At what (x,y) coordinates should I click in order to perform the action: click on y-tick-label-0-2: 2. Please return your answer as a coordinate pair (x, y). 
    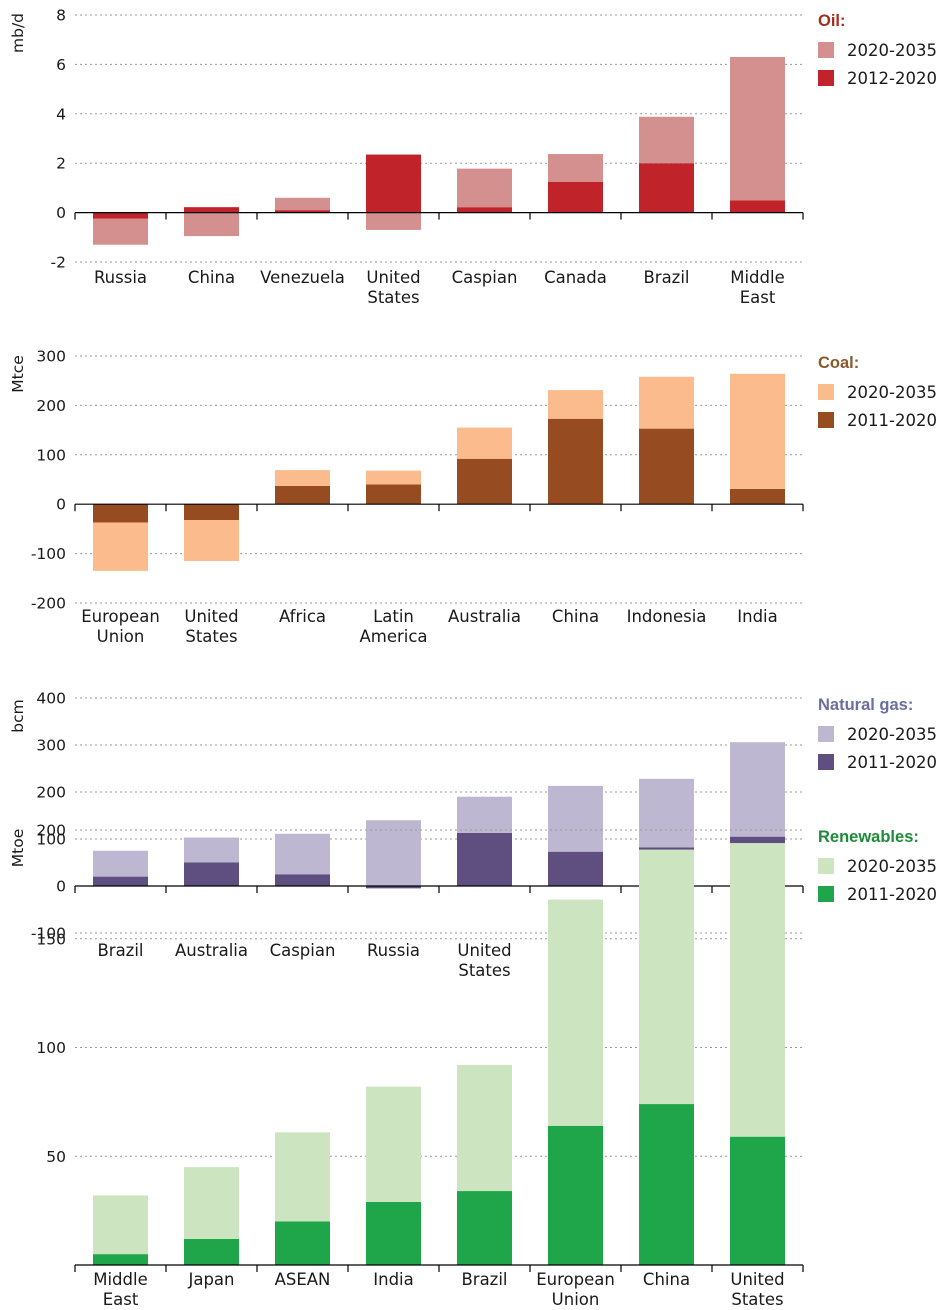
    Looking at the image, I should click on (61, 164).